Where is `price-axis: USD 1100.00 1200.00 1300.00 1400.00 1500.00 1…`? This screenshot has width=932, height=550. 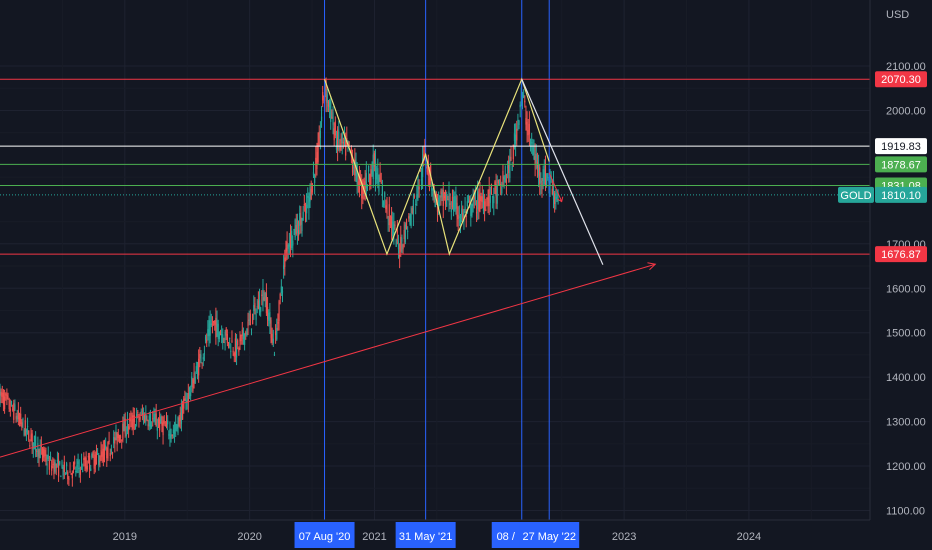 price-axis: USD 1100.00 1200.00 1300.00 1400.00 1500.00 1… is located at coordinates (900, 275).